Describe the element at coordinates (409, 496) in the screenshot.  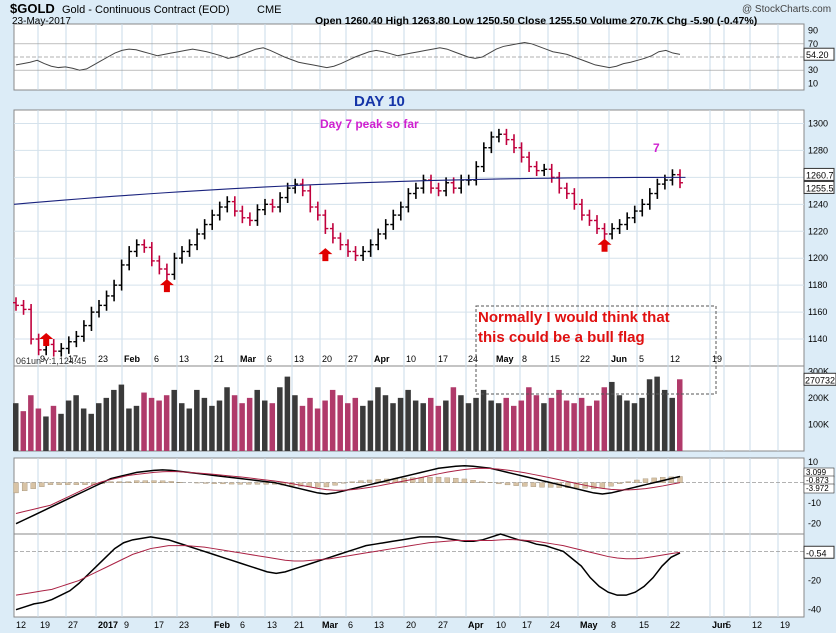
I see `macd-panel` at that location.